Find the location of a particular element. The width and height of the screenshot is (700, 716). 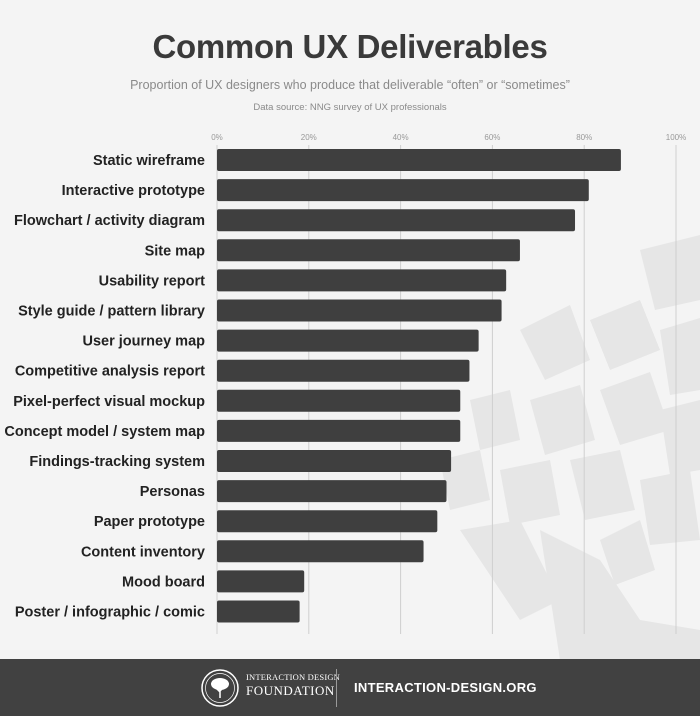

category-label: Pixel-perfect visual mockup is located at coordinates (109, 402).